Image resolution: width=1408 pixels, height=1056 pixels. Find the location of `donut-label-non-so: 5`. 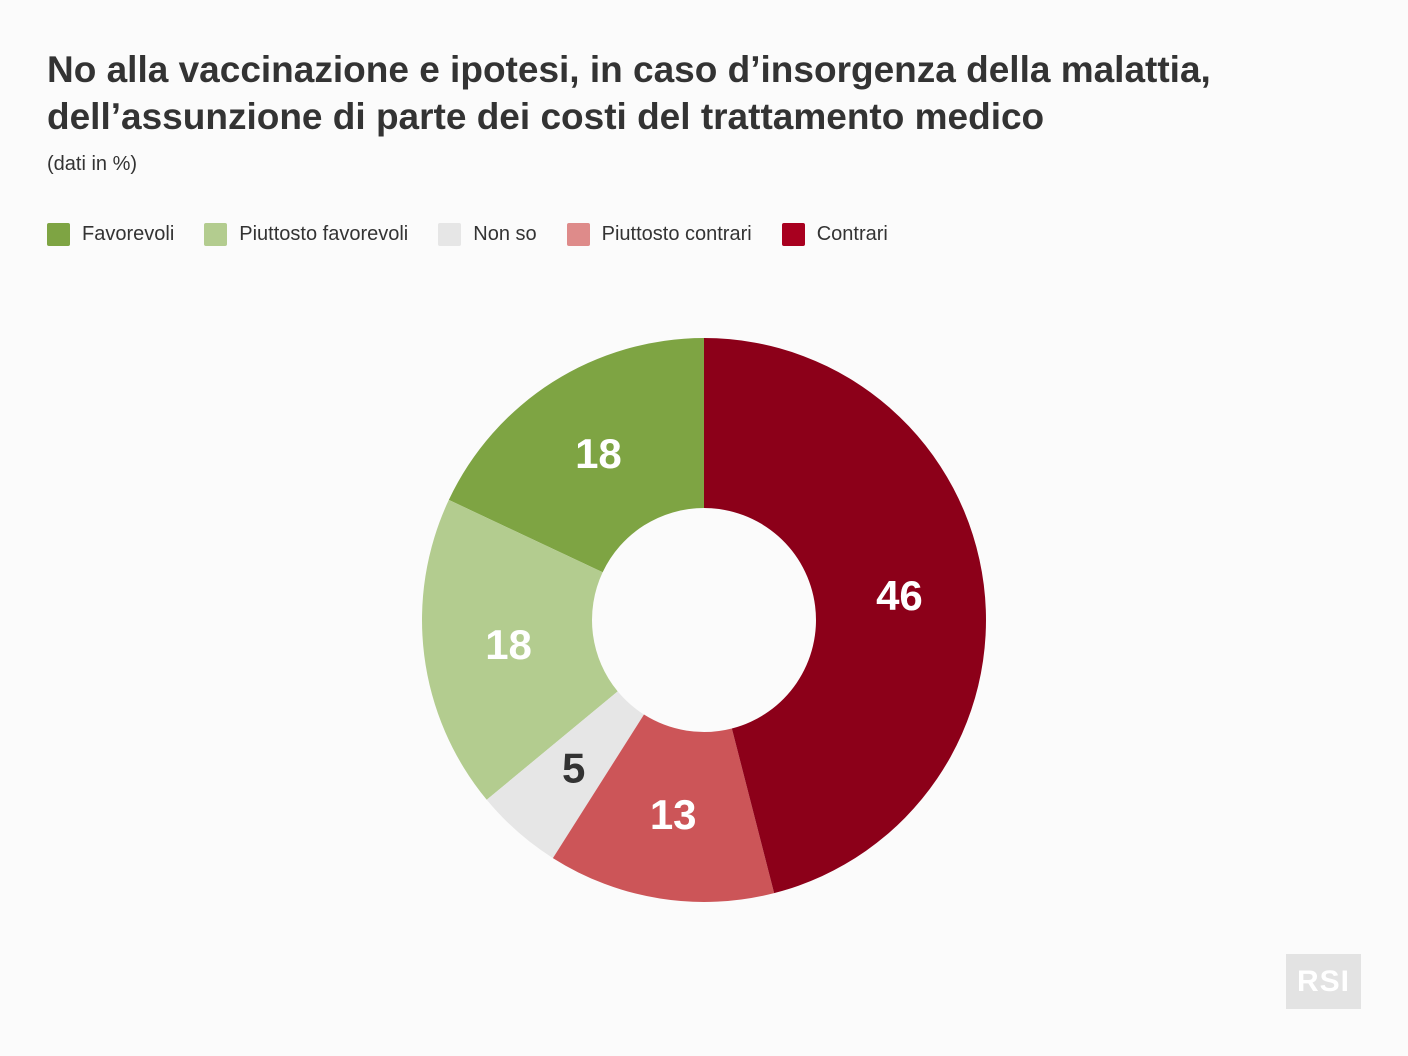

donut-label-non-so: 5 is located at coordinates (573, 767).